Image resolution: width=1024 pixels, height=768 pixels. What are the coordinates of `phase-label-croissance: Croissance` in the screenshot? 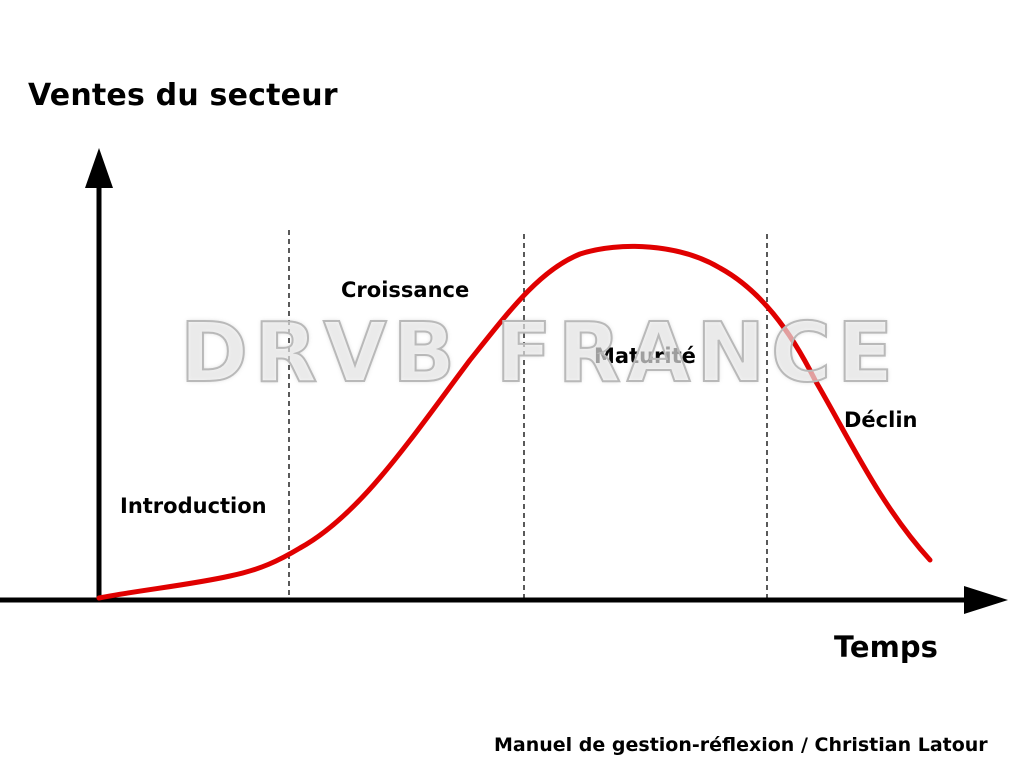 It's located at (405, 290).